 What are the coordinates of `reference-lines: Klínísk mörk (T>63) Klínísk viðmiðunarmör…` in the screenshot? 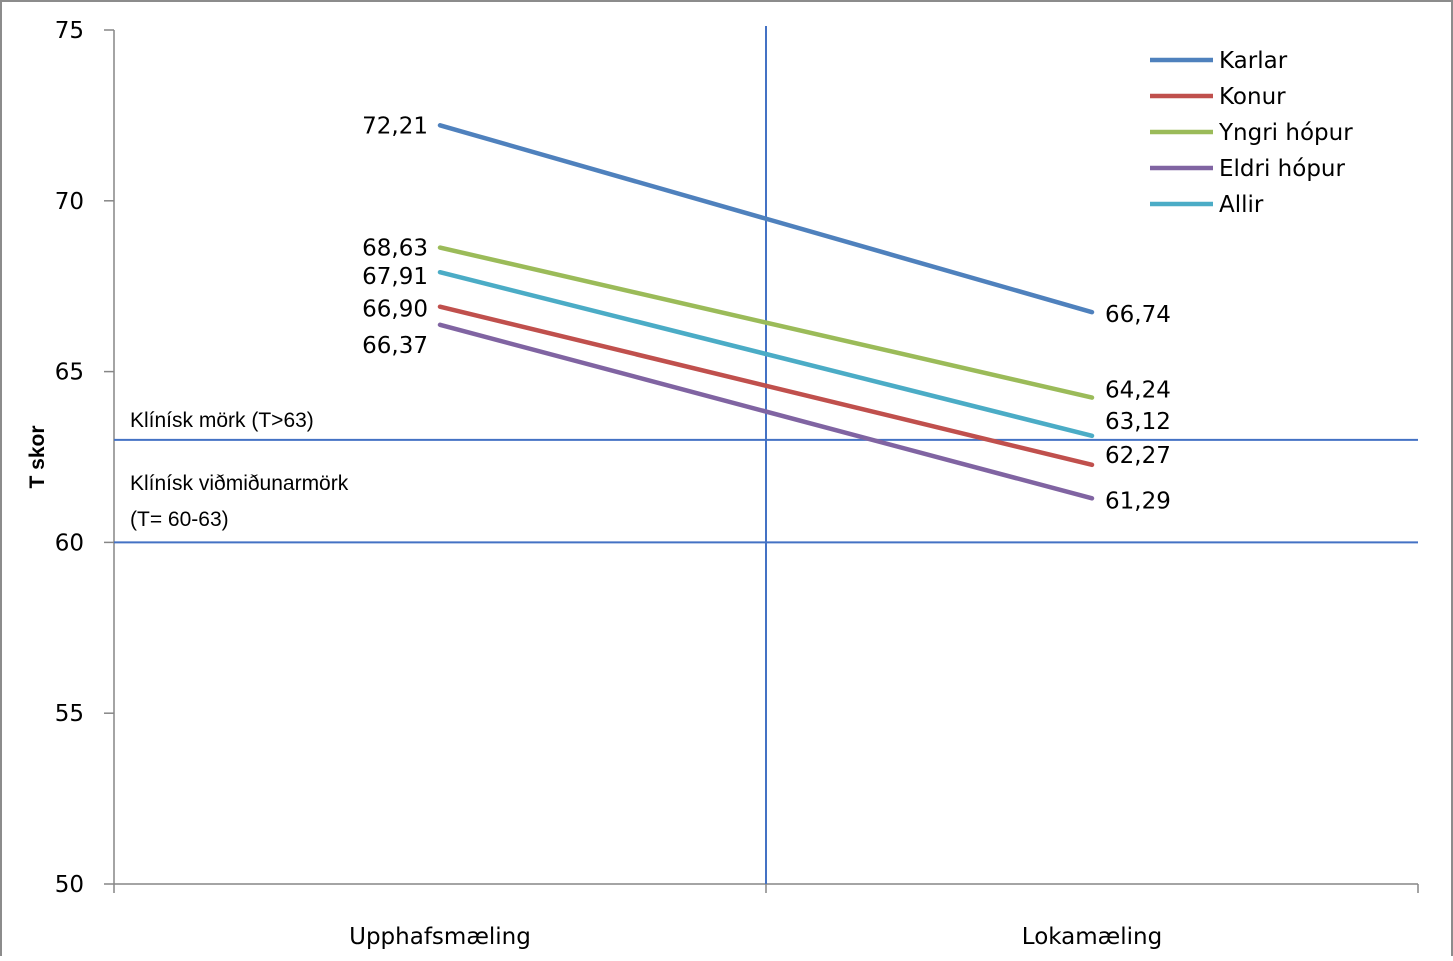 It's located at (766, 476).